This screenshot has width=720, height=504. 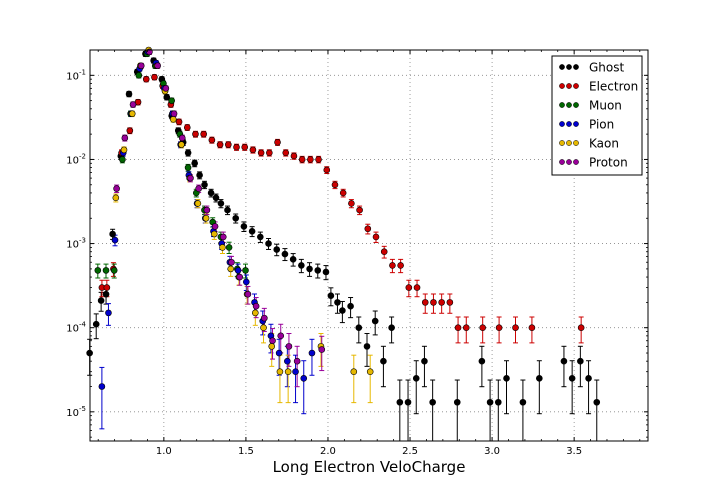 What do you see at coordinates (76, 412) in the screenshot?
I see `y-tick-label: 10⁻⁵` at bounding box center [76, 412].